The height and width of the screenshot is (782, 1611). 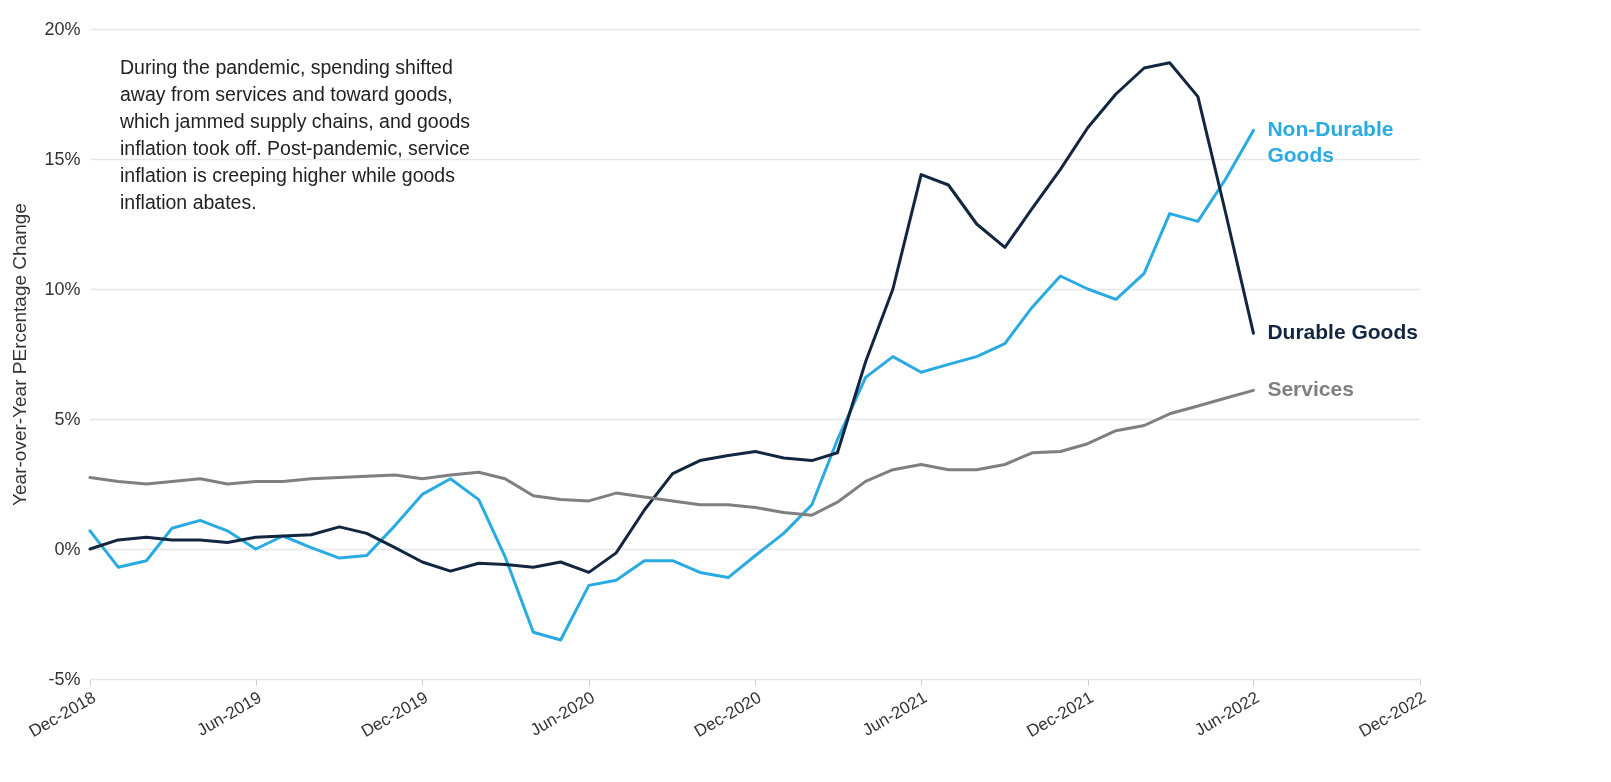 What do you see at coordinates (67, 418) in the screenshot?
I see `y-tick-label: 5%` at bounding box center [67, 418].